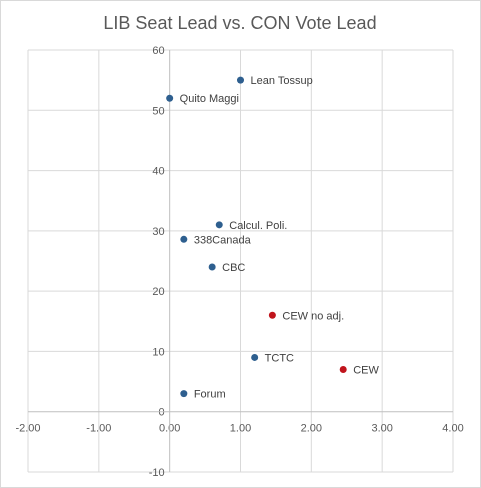 This screenshot has height=488, width=481. What do you see at coordinates (210, 395) in the screenshot?
I see `data-point-label: Forum` at bounding box center [210, 395].